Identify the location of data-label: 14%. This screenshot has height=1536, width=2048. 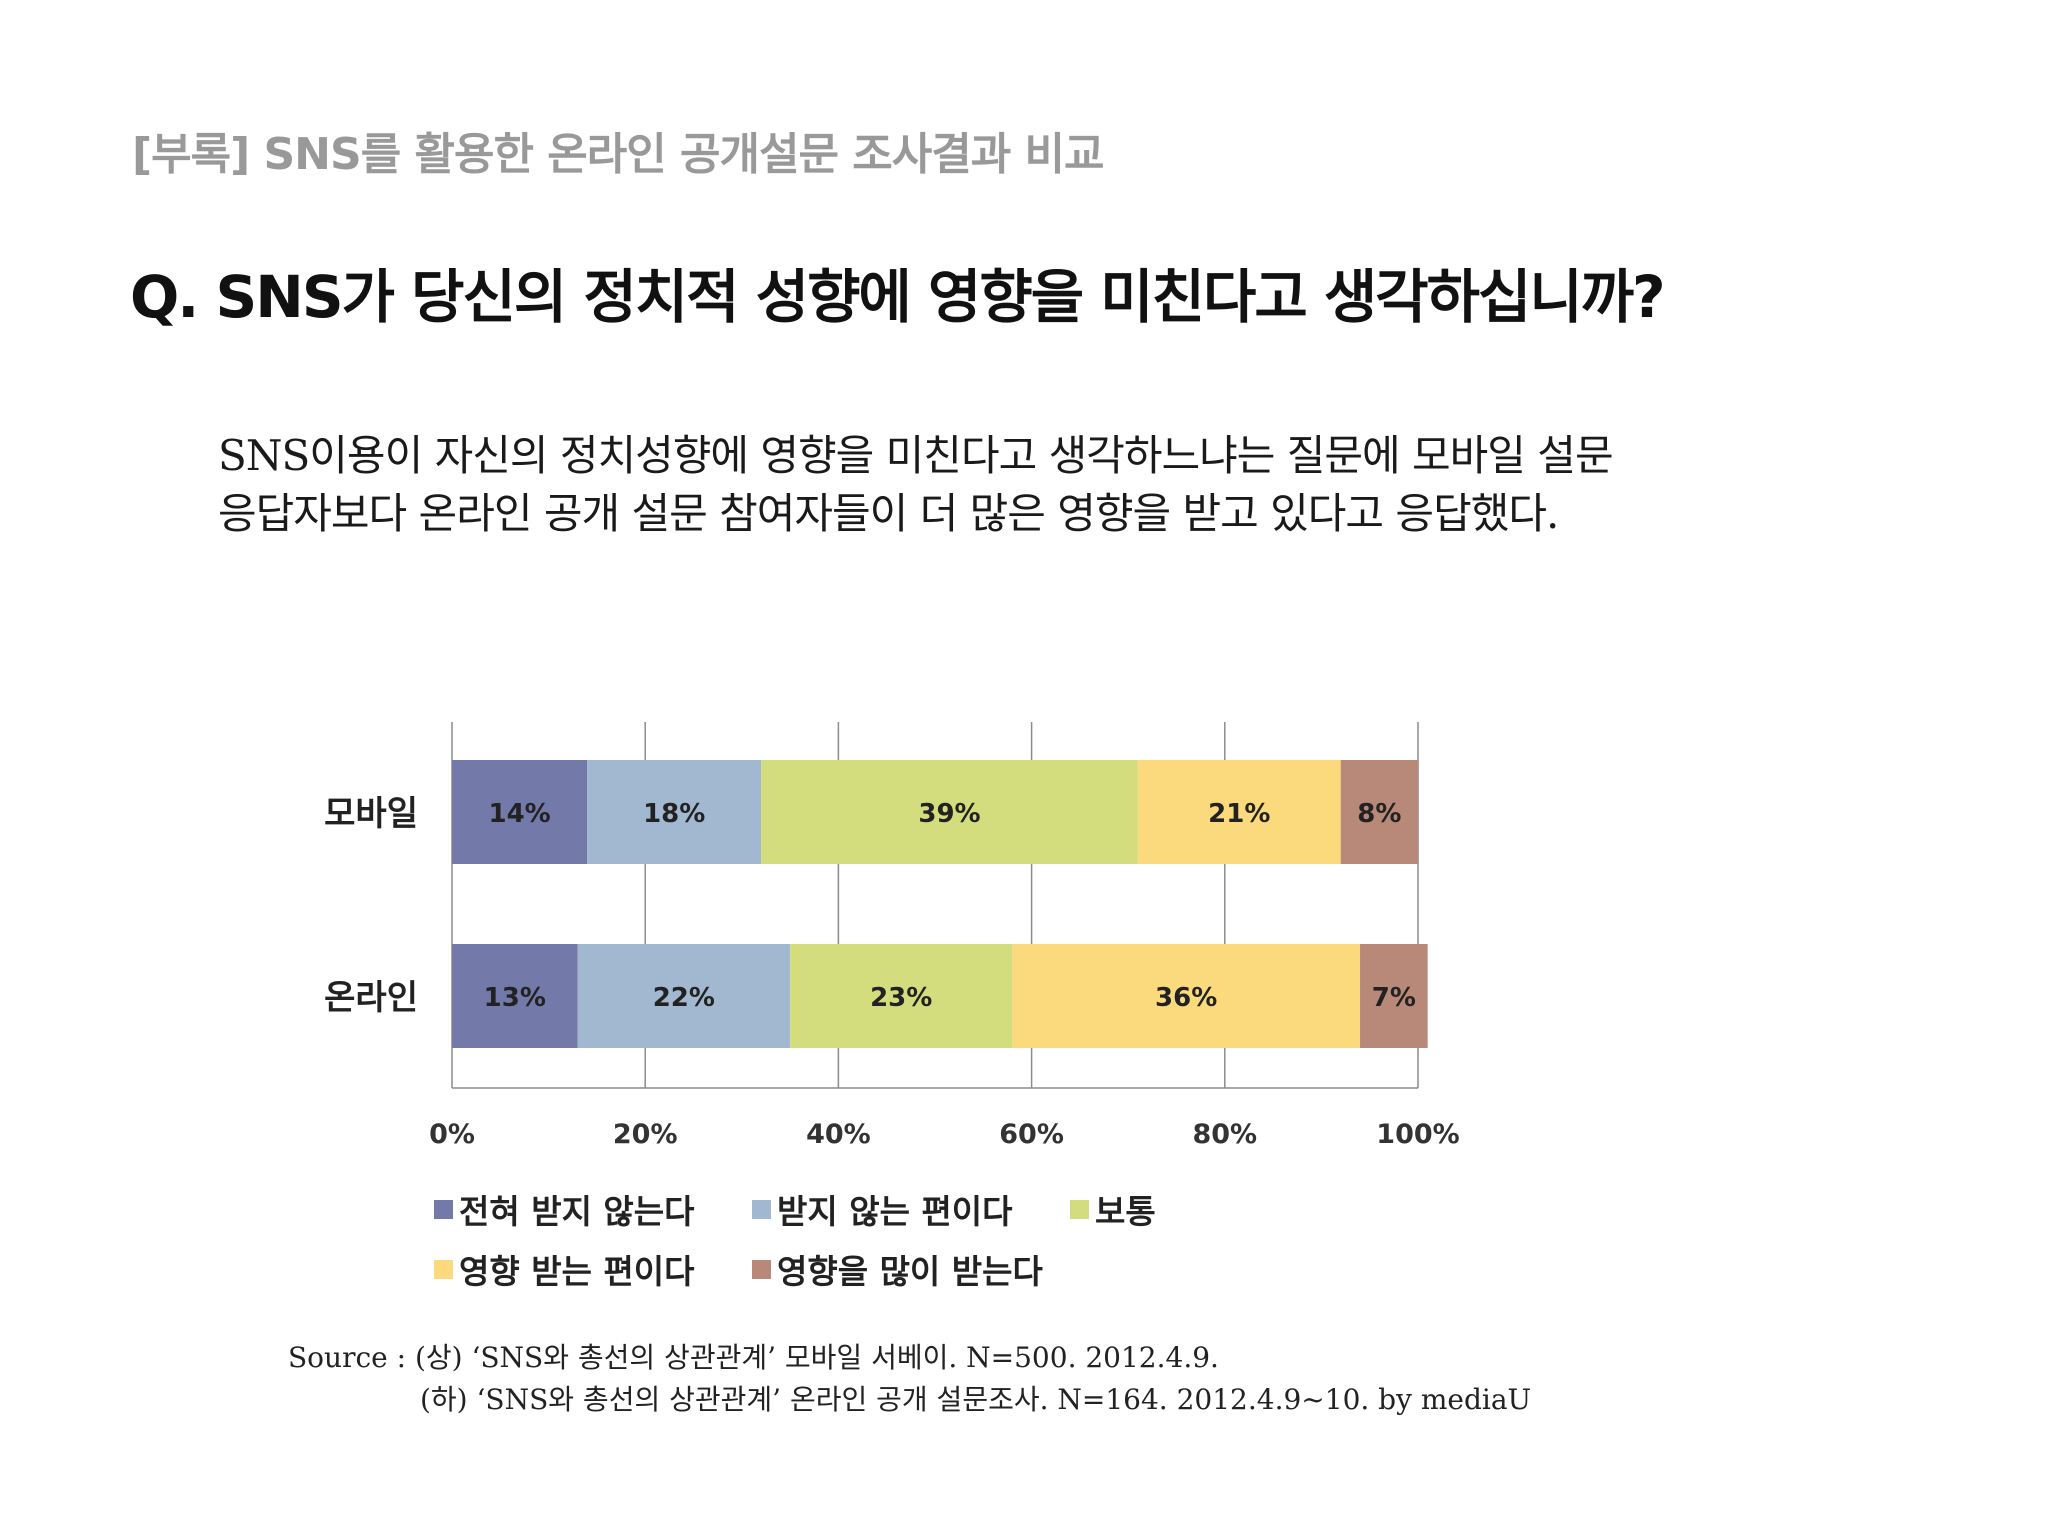
(520, 814).